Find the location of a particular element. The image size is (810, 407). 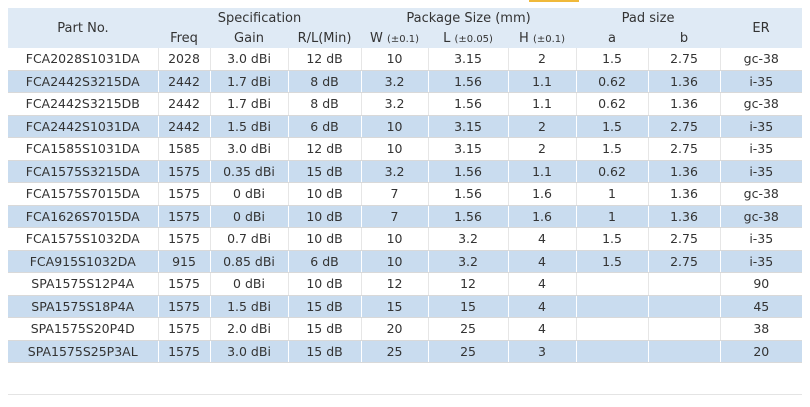

cell-rl: 12 dB is located at coordinates (325, 149).